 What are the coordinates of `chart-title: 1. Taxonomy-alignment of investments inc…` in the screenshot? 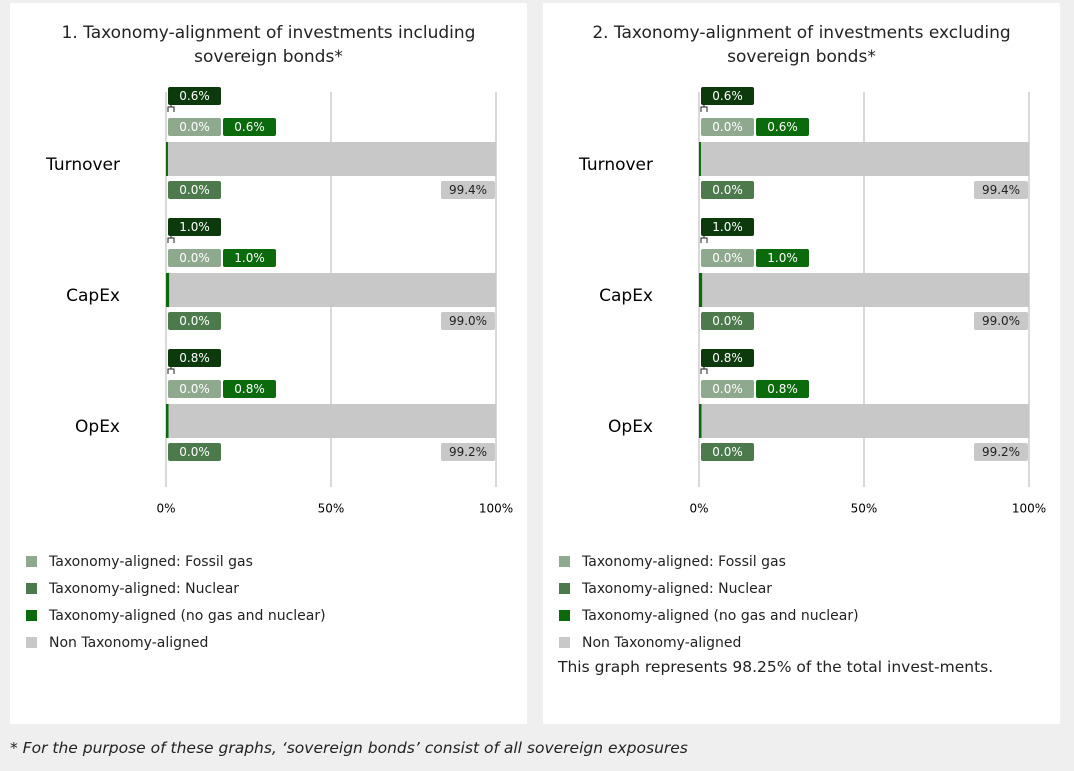 It's located at (268, 45).